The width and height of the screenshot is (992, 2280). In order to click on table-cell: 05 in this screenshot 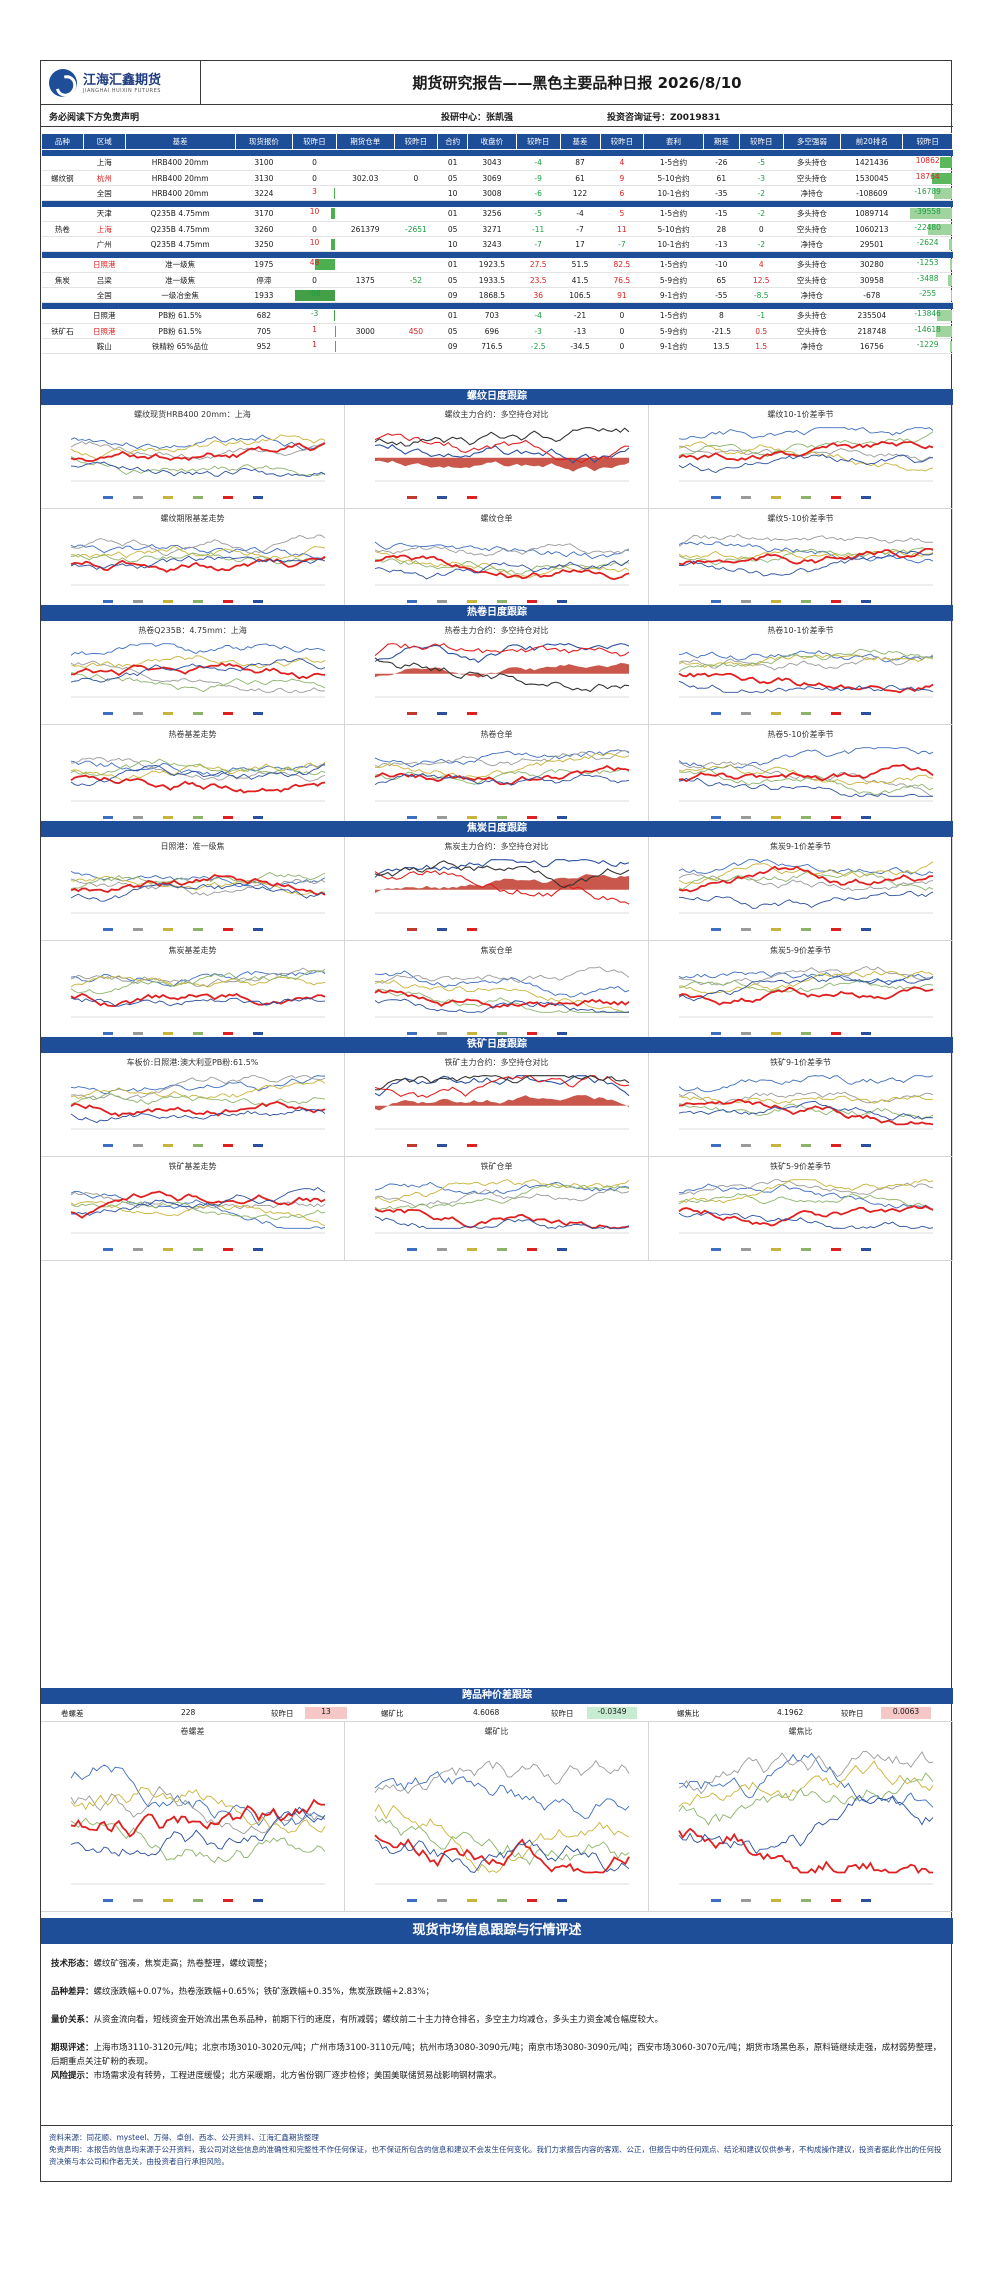, I will do `click(452, 331)`.